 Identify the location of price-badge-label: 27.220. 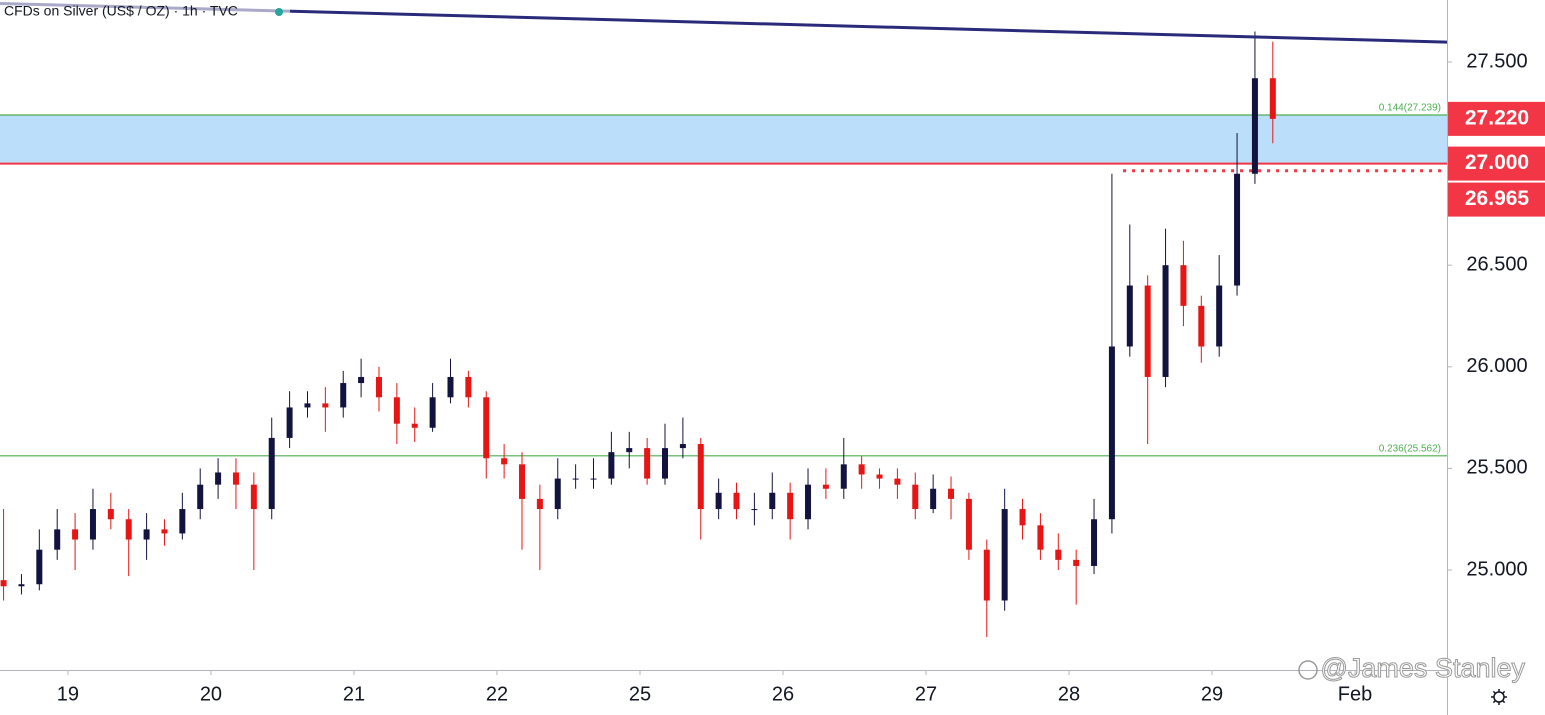
(1497, 117).